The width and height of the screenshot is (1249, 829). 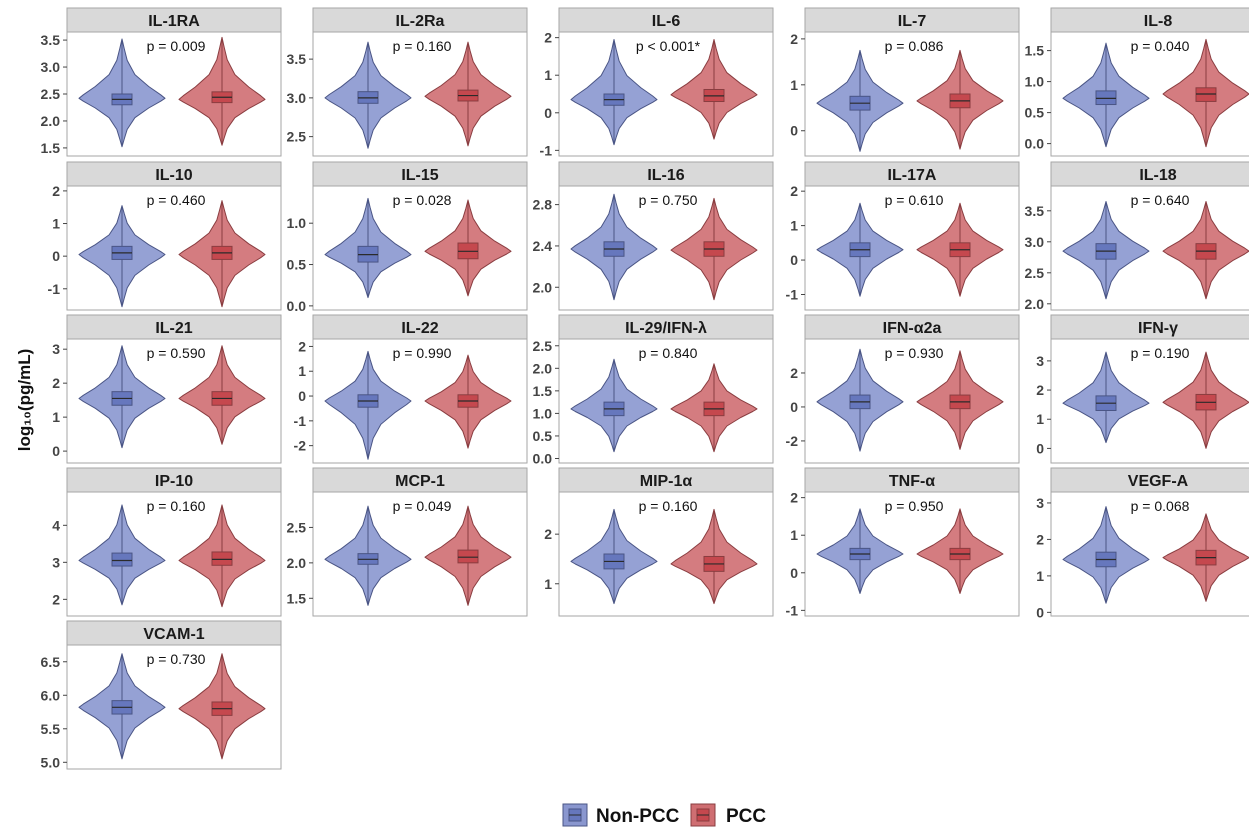 What do you see at coordinates (638, 816) in the screenshot?
I see `legend-label: Non-PCC` at bounding box center [638, 816].